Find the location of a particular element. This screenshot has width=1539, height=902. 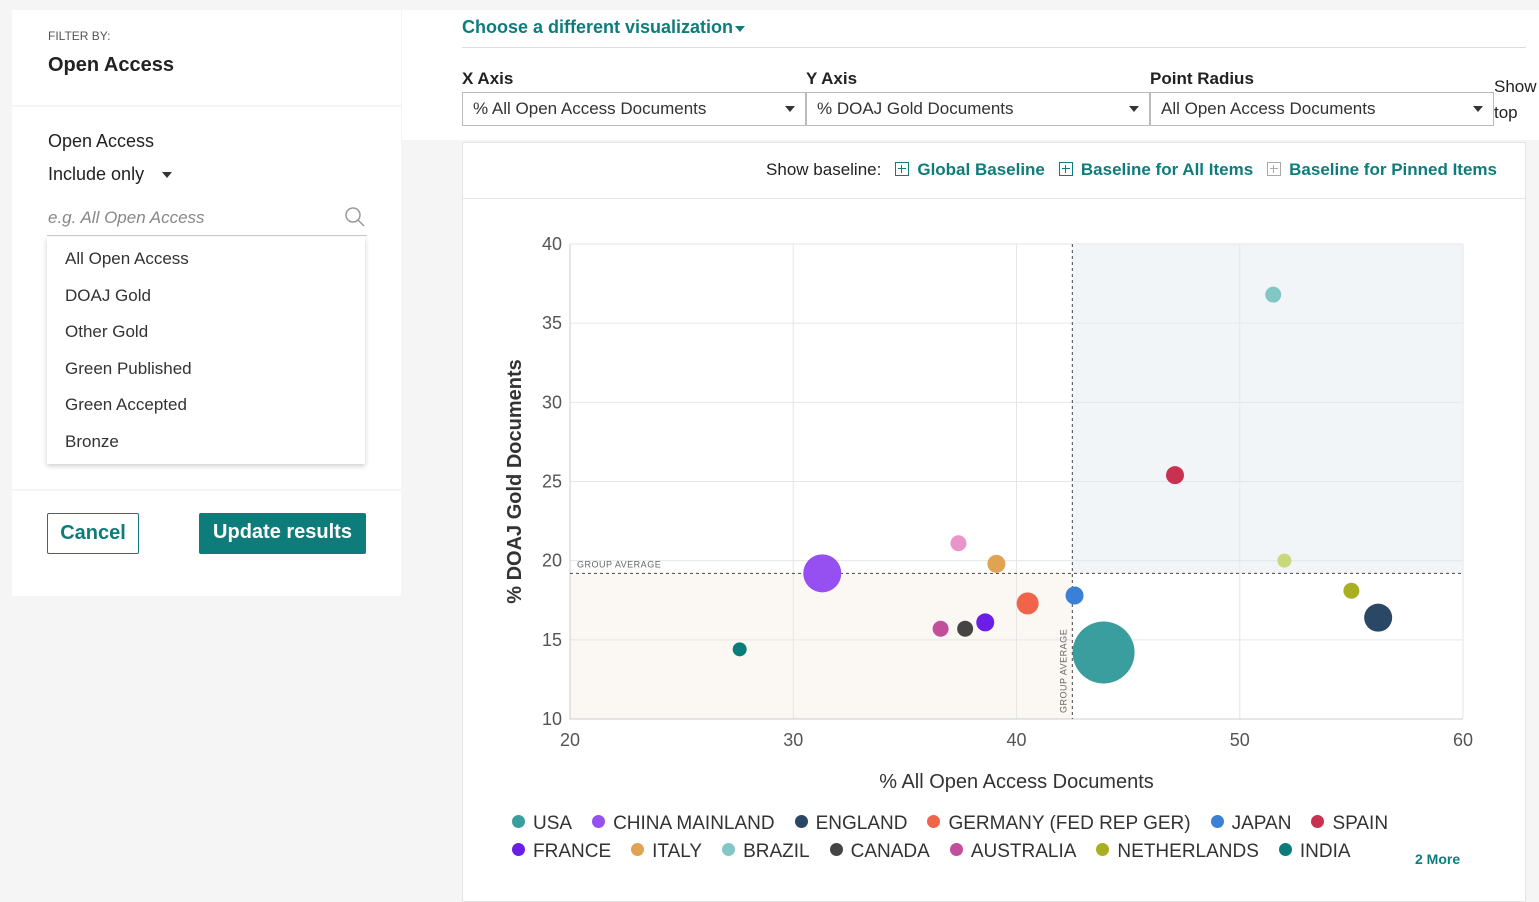

quadrant-low is located at coordinates (821, 646).